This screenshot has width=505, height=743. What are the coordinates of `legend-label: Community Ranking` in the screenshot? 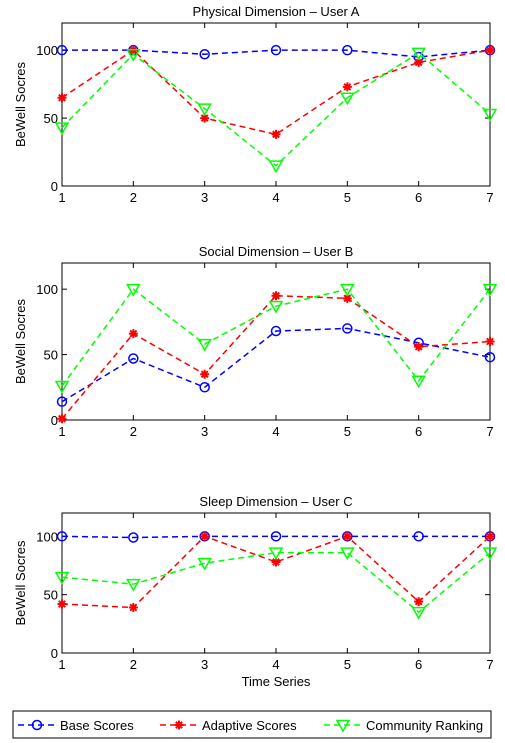 It's located at (424, 725).